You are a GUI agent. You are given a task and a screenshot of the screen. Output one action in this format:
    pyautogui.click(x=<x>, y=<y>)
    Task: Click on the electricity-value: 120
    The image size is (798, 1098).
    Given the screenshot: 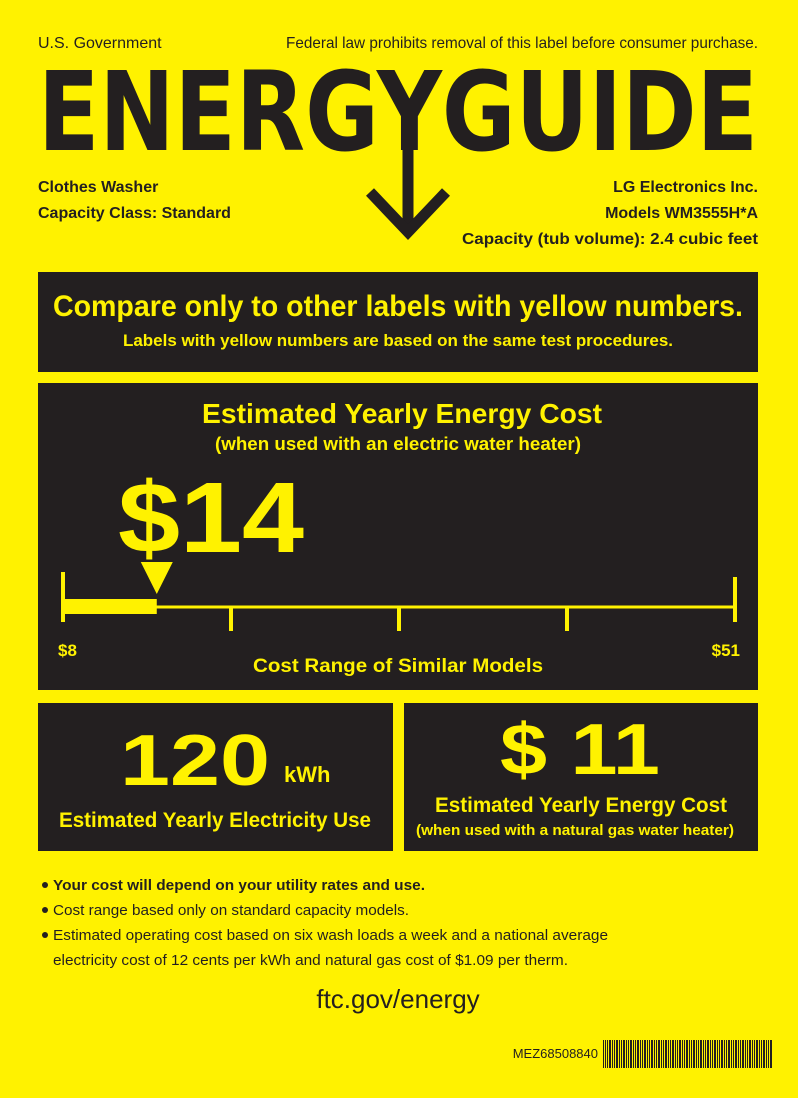 What is the action you would take?
    pyautogui.click(x=195, y=761)
    